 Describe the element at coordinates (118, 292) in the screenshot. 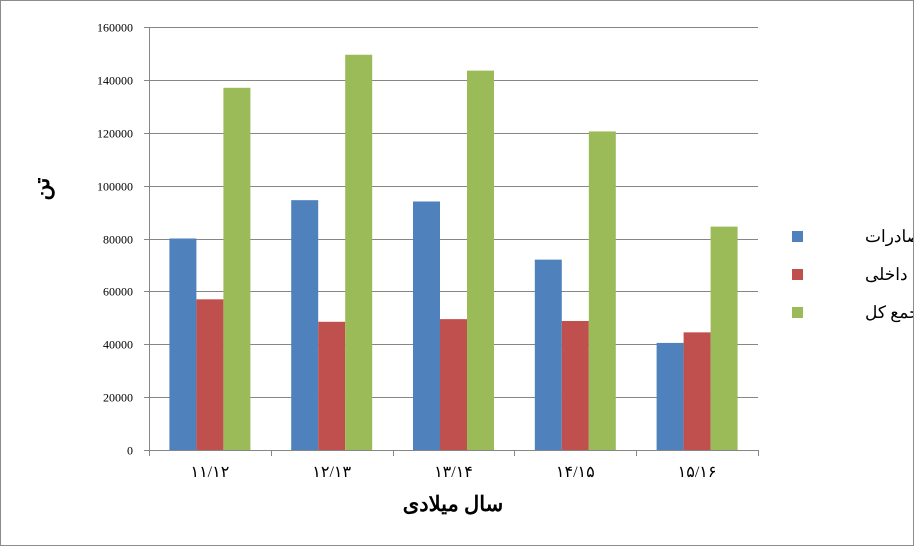

I see `y-tick-label: 60000` at that location.